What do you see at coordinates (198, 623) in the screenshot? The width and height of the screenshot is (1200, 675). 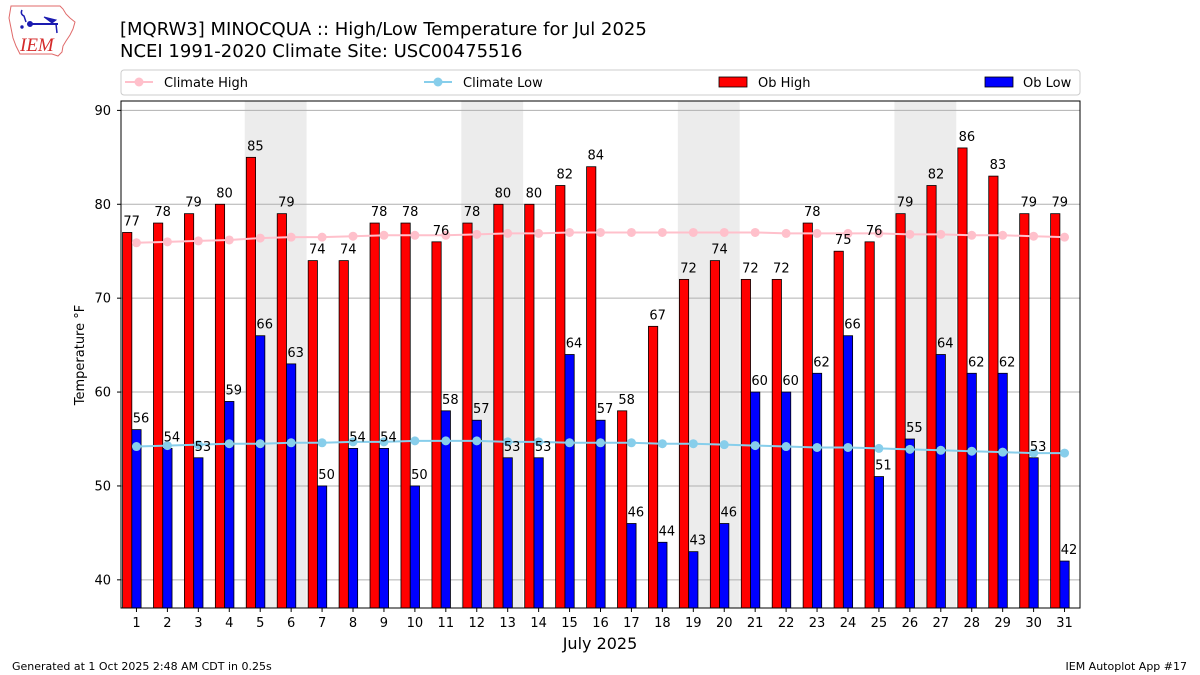 I see `x-tick-label: 3` at bounding box center [198, 623].